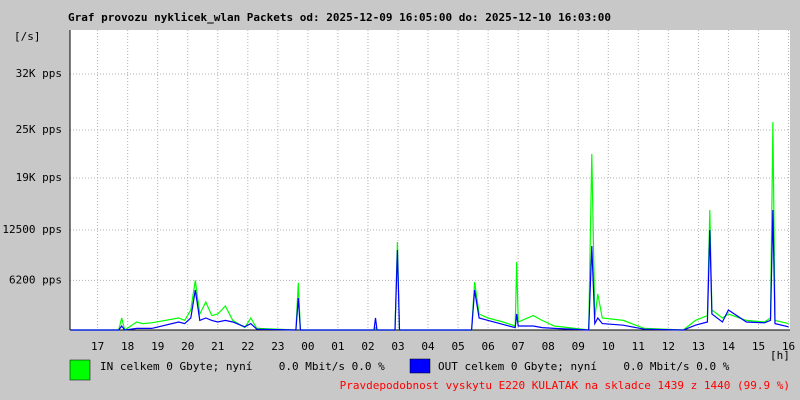 The width and height of the screenshot is (800, 400). I want to click on x-tick-label: 12, so click(668, 346).